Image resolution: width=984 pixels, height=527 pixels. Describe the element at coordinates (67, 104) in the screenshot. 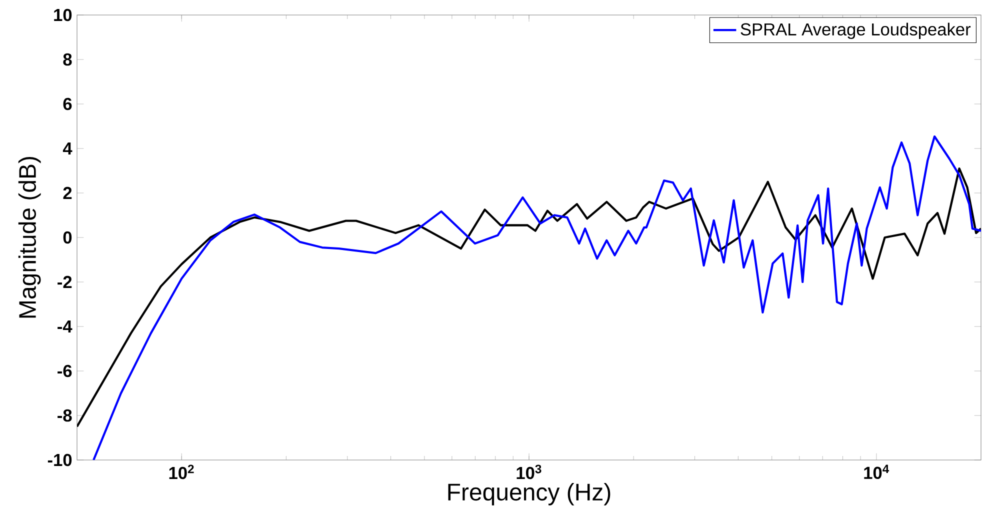

I see `y-tick-label: 6` at that location.